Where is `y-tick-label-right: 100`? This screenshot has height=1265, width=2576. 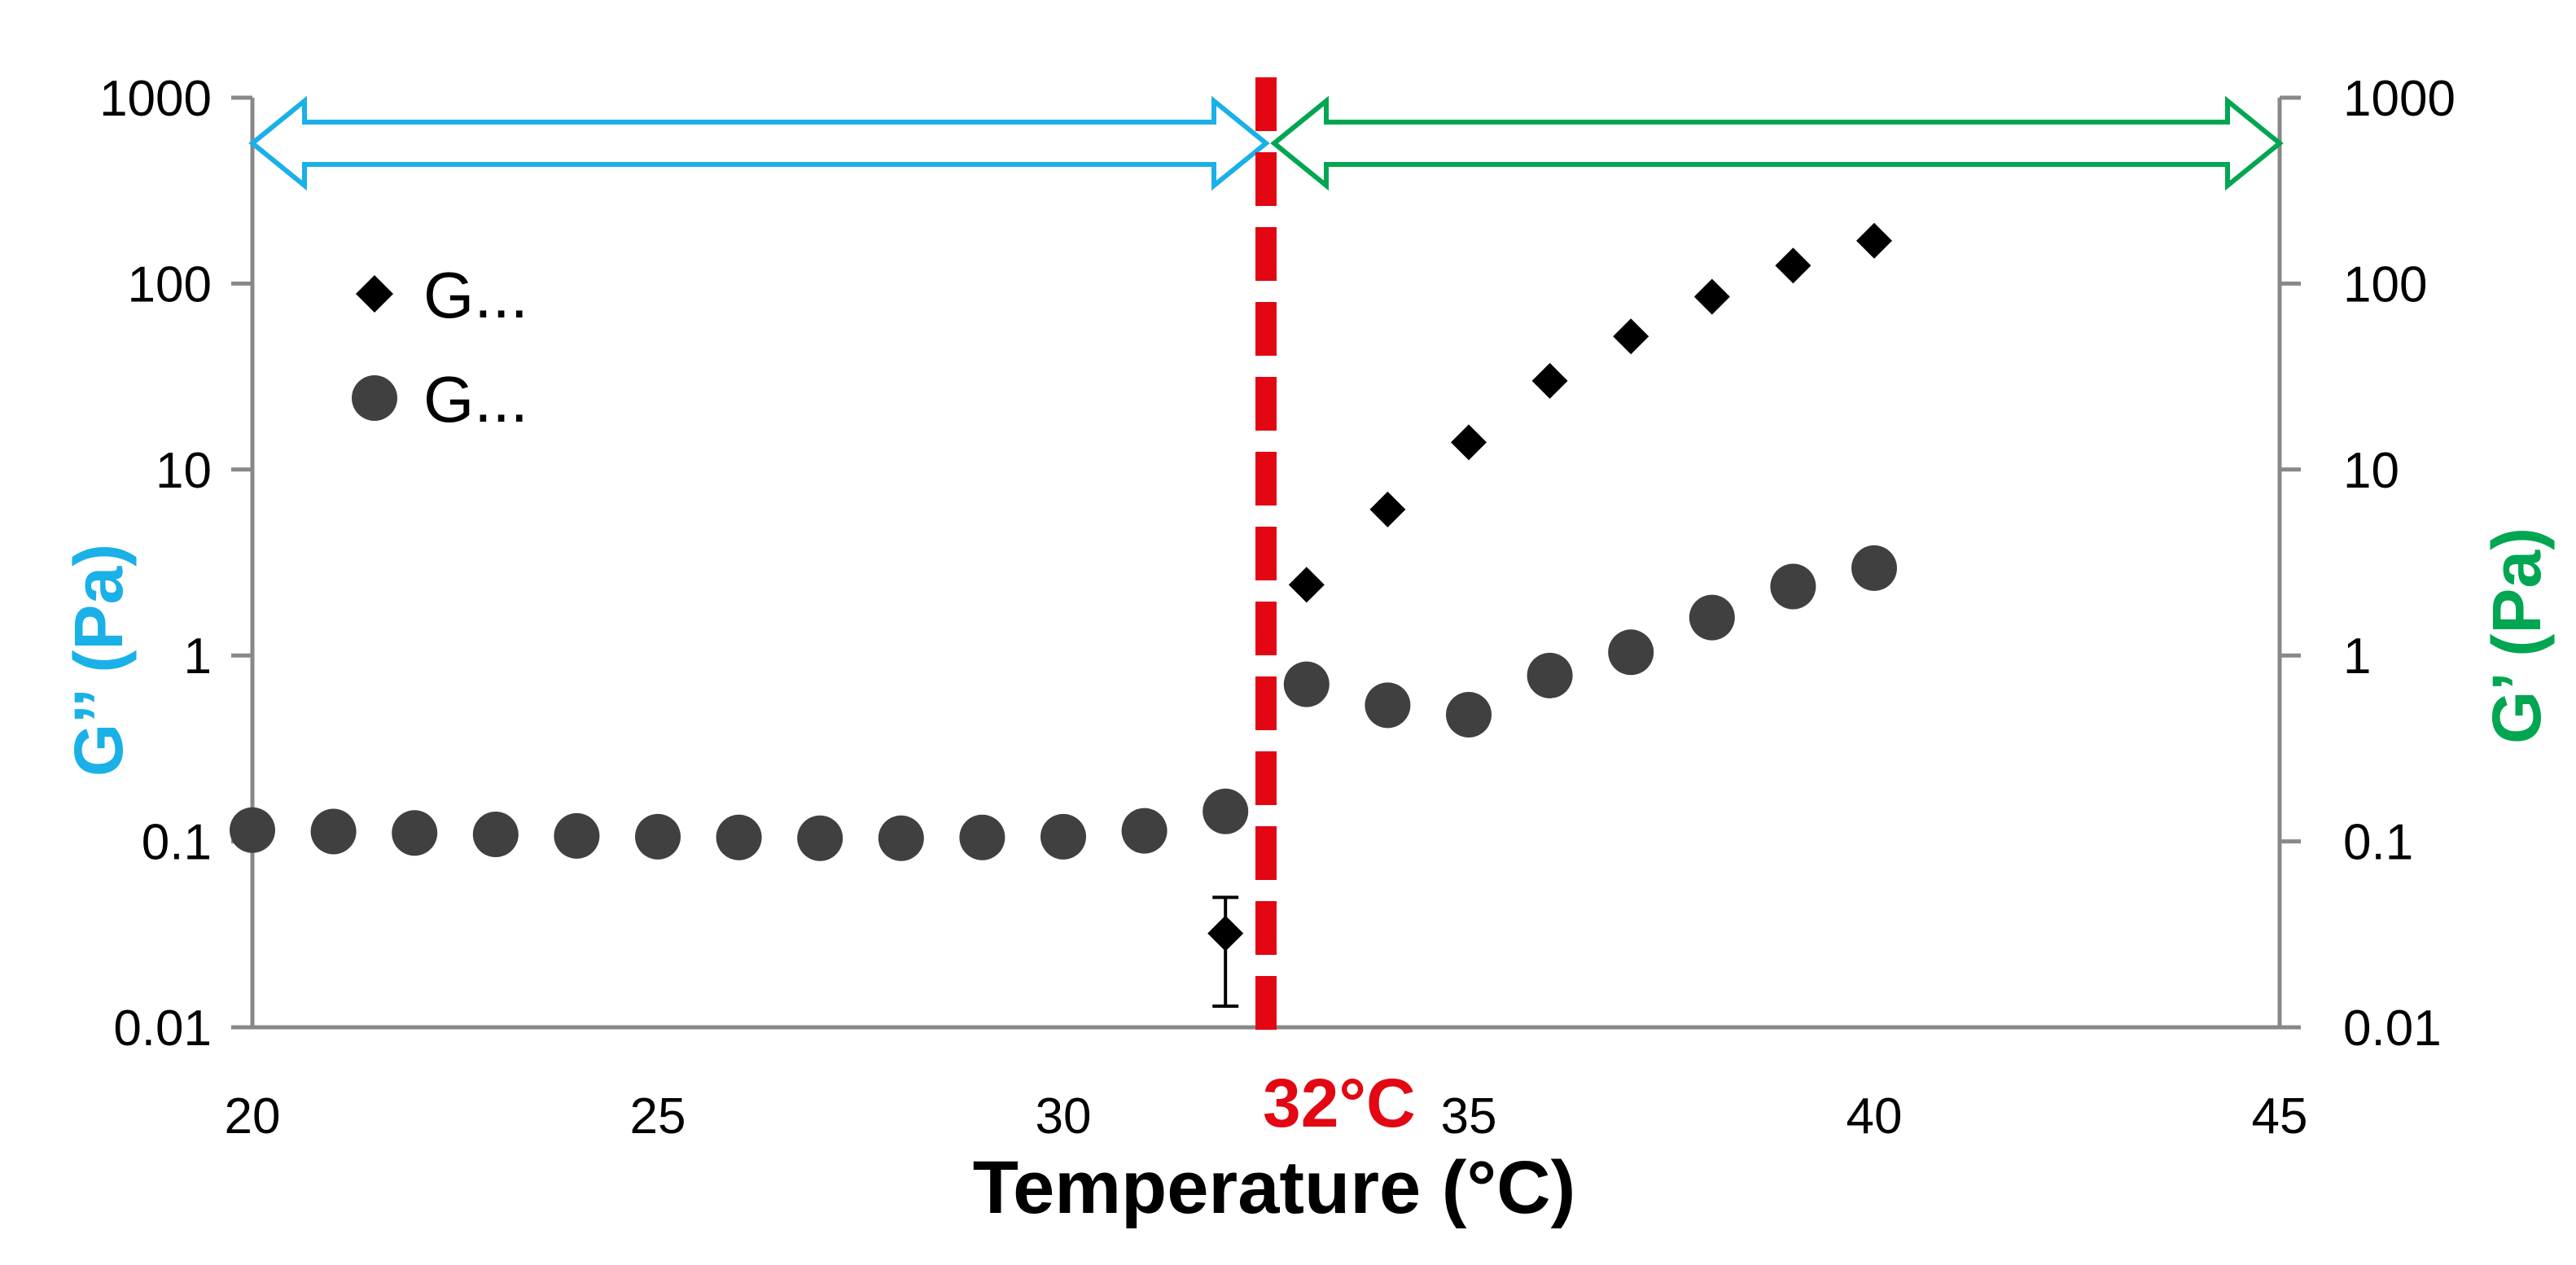 y-tick-label-right: 100 is located at coordinates (2385, 284).